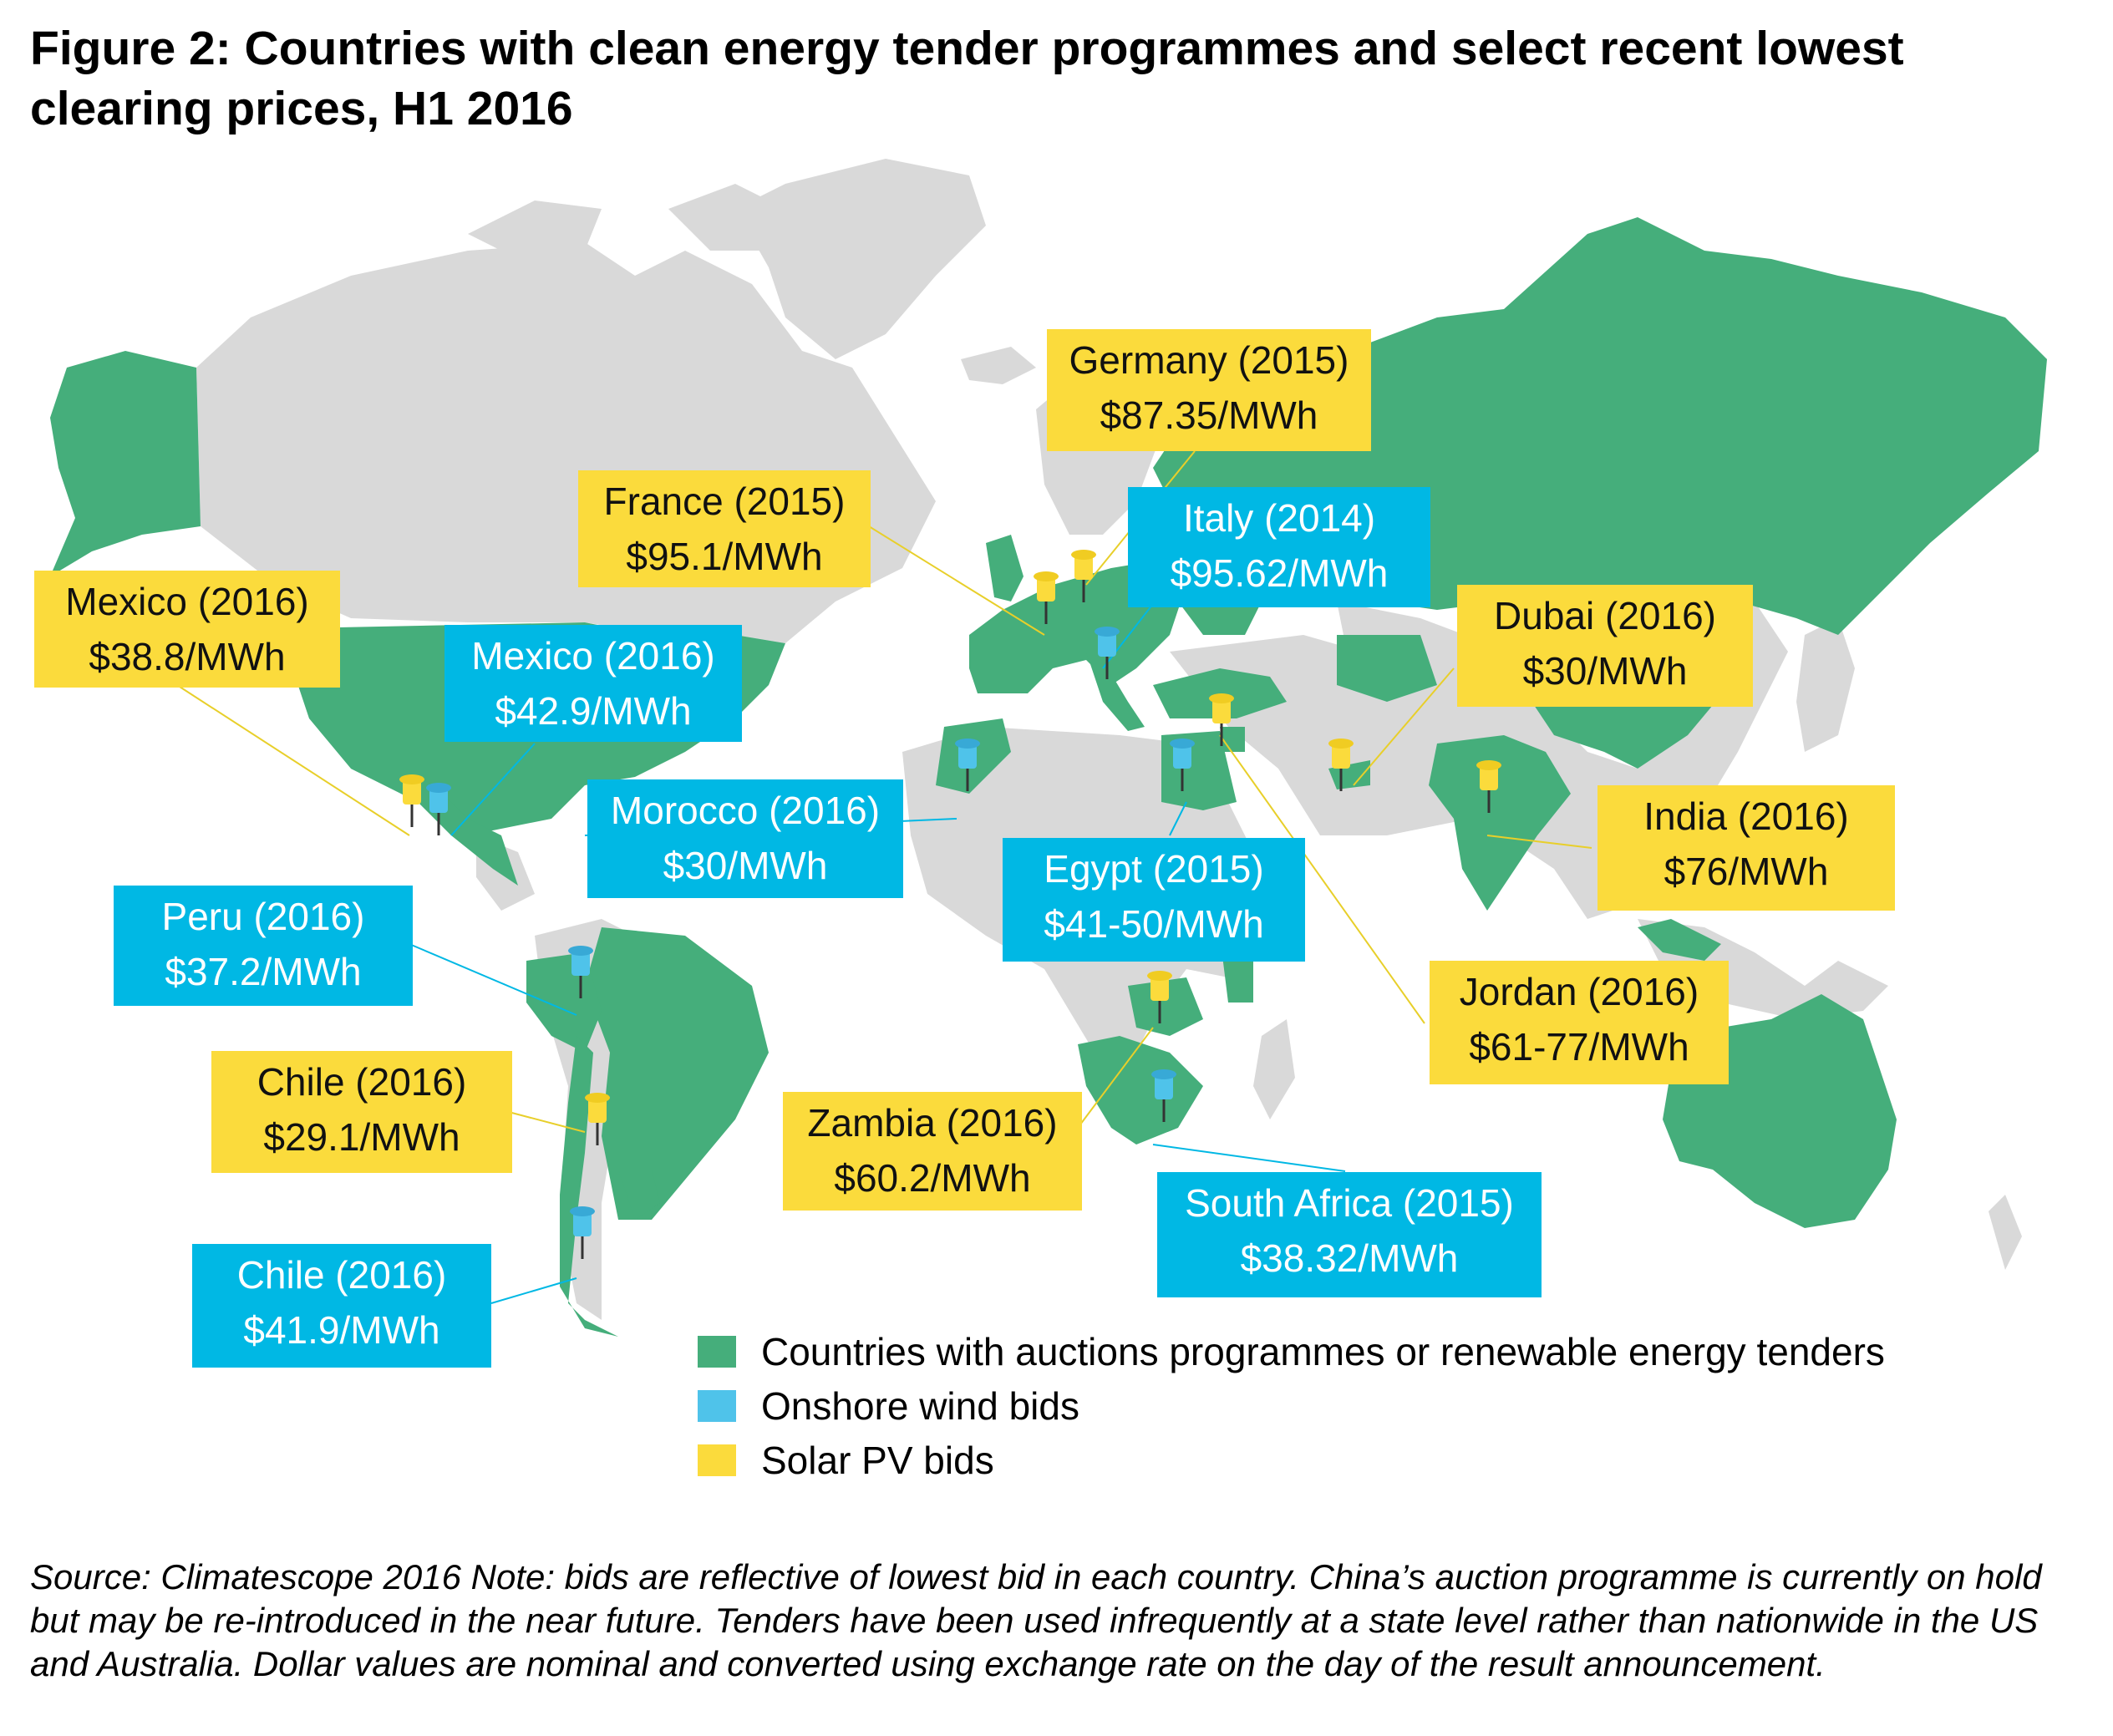 The width and height of the screenshot is (2113, 1736). Describe the element at coordinates (1825, 685) in the screenshot. I see `land-japan` at that location.